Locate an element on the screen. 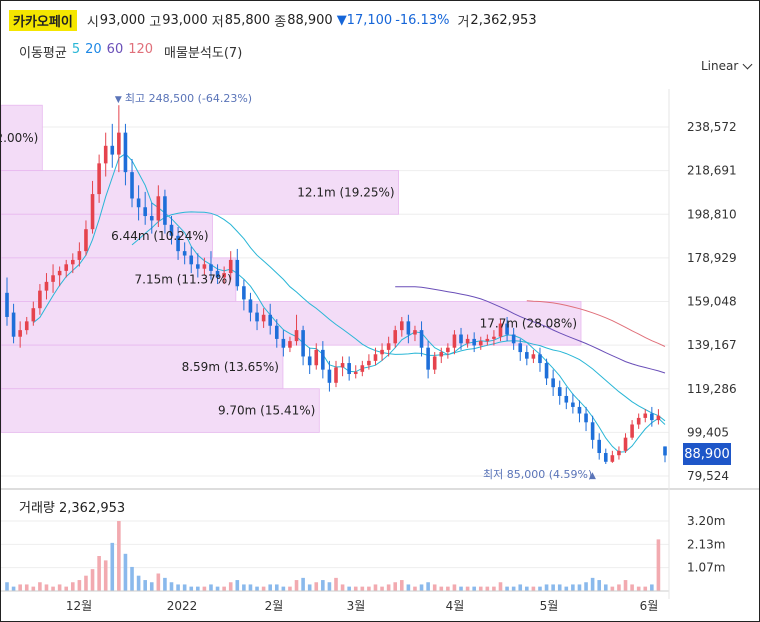 The width and height of the screenshot is (760, 622). ma-20: 20 is located at coordinates (93, 49).